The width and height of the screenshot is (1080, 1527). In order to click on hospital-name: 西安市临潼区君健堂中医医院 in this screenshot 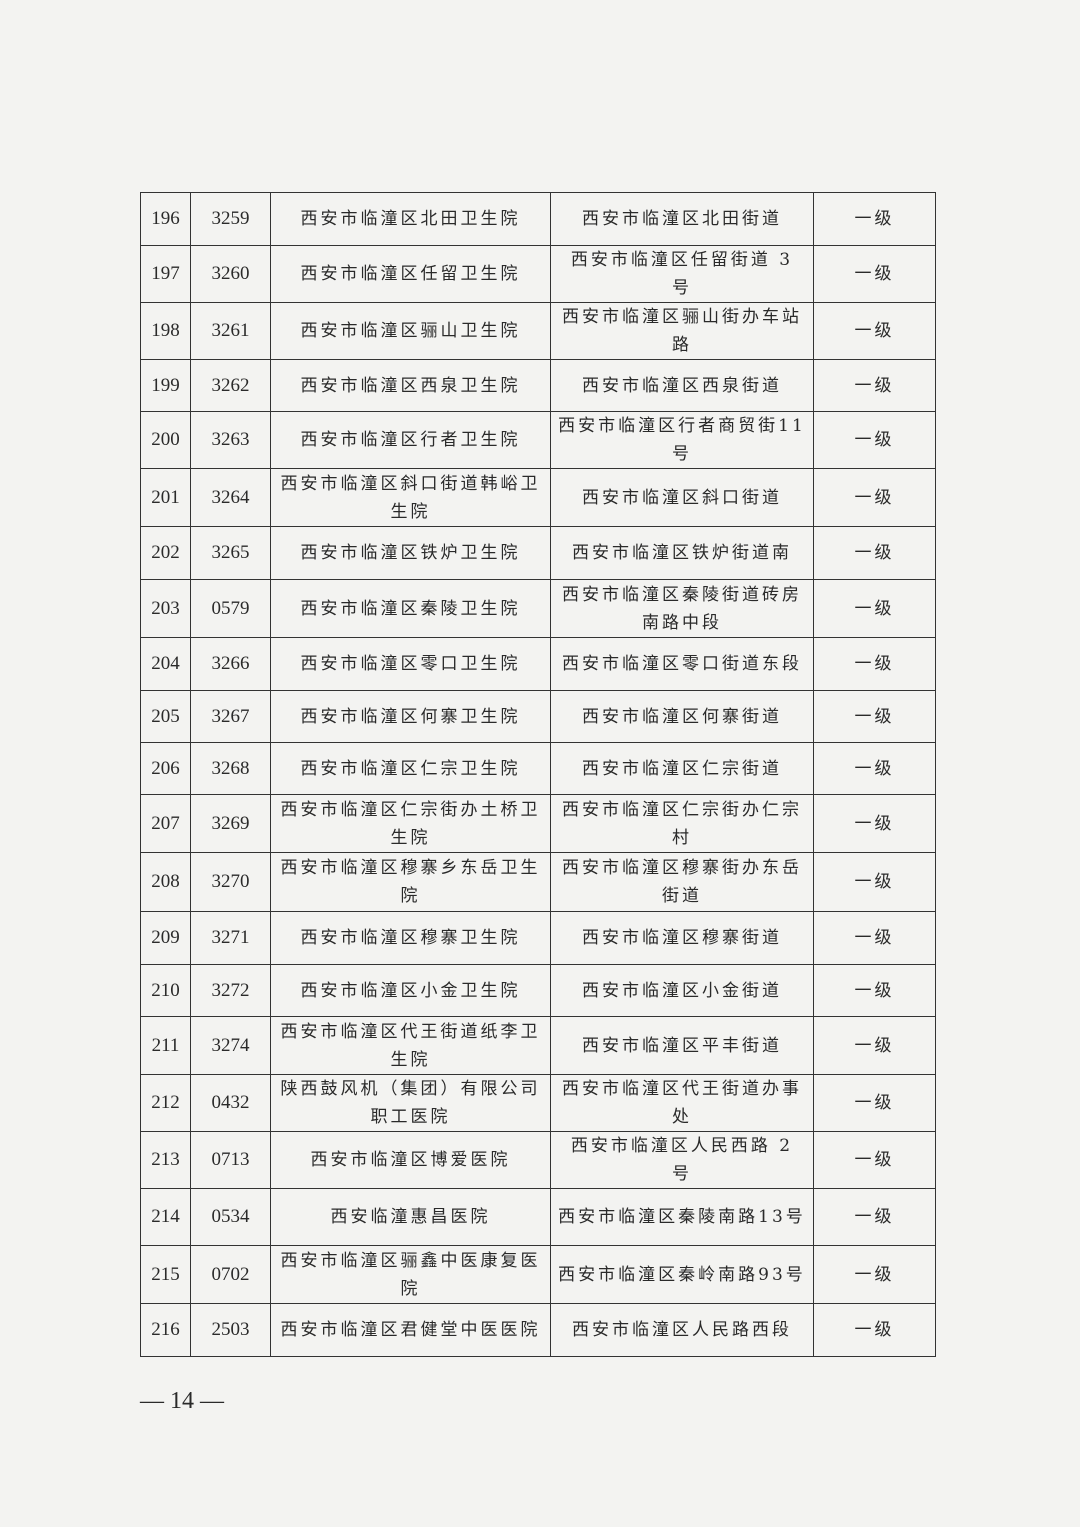, I will do `click(410, 1330)`.